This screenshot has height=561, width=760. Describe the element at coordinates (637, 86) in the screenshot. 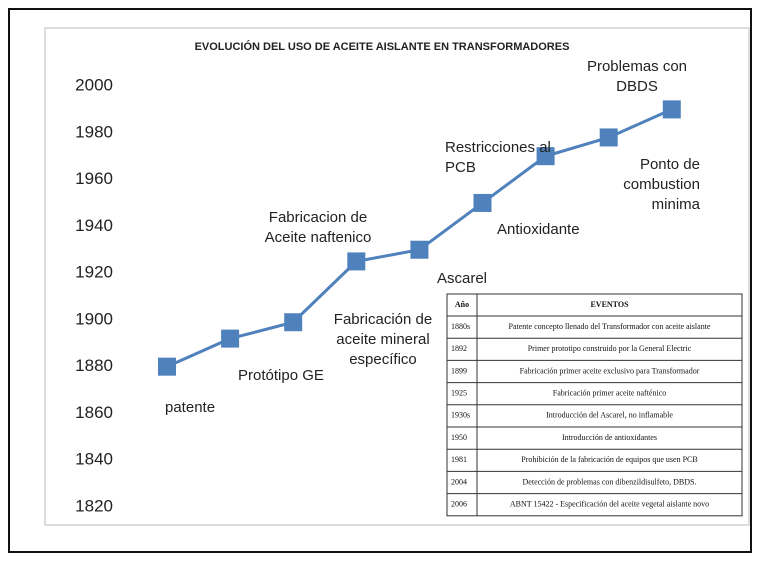

I see `annotation: DBDS` at that location.